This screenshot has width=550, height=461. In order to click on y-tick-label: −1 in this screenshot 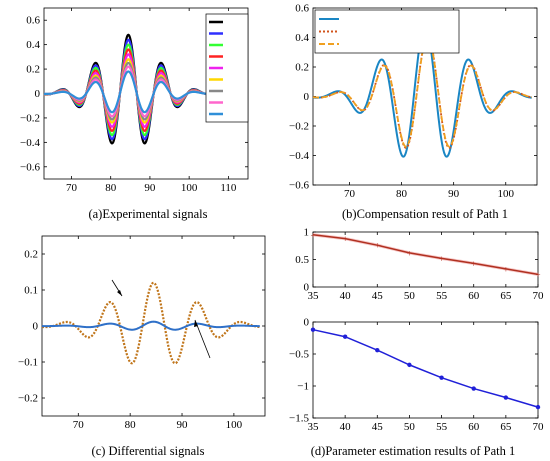, I will do `click(303, 387)`.